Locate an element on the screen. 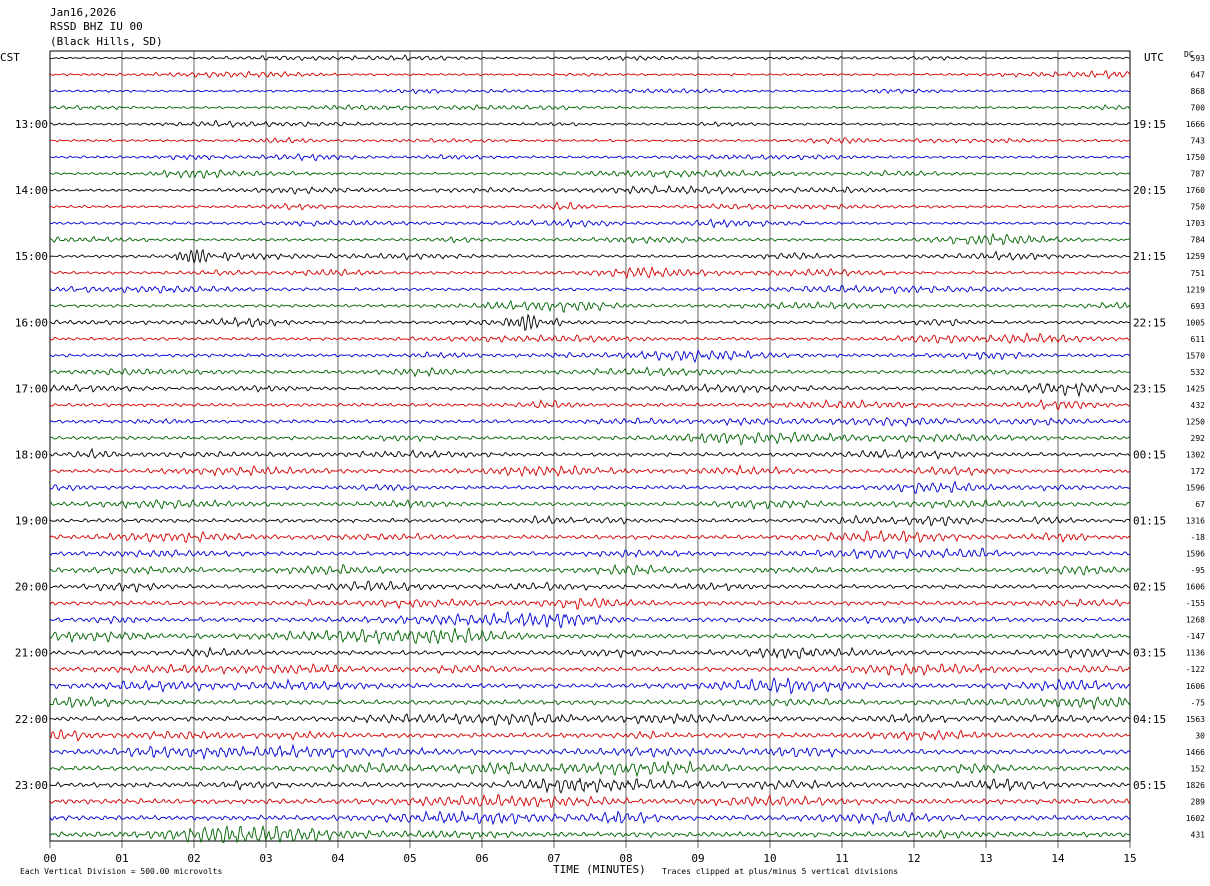  dc-offset-label: 1219 is located at coordinates (1195, 289).